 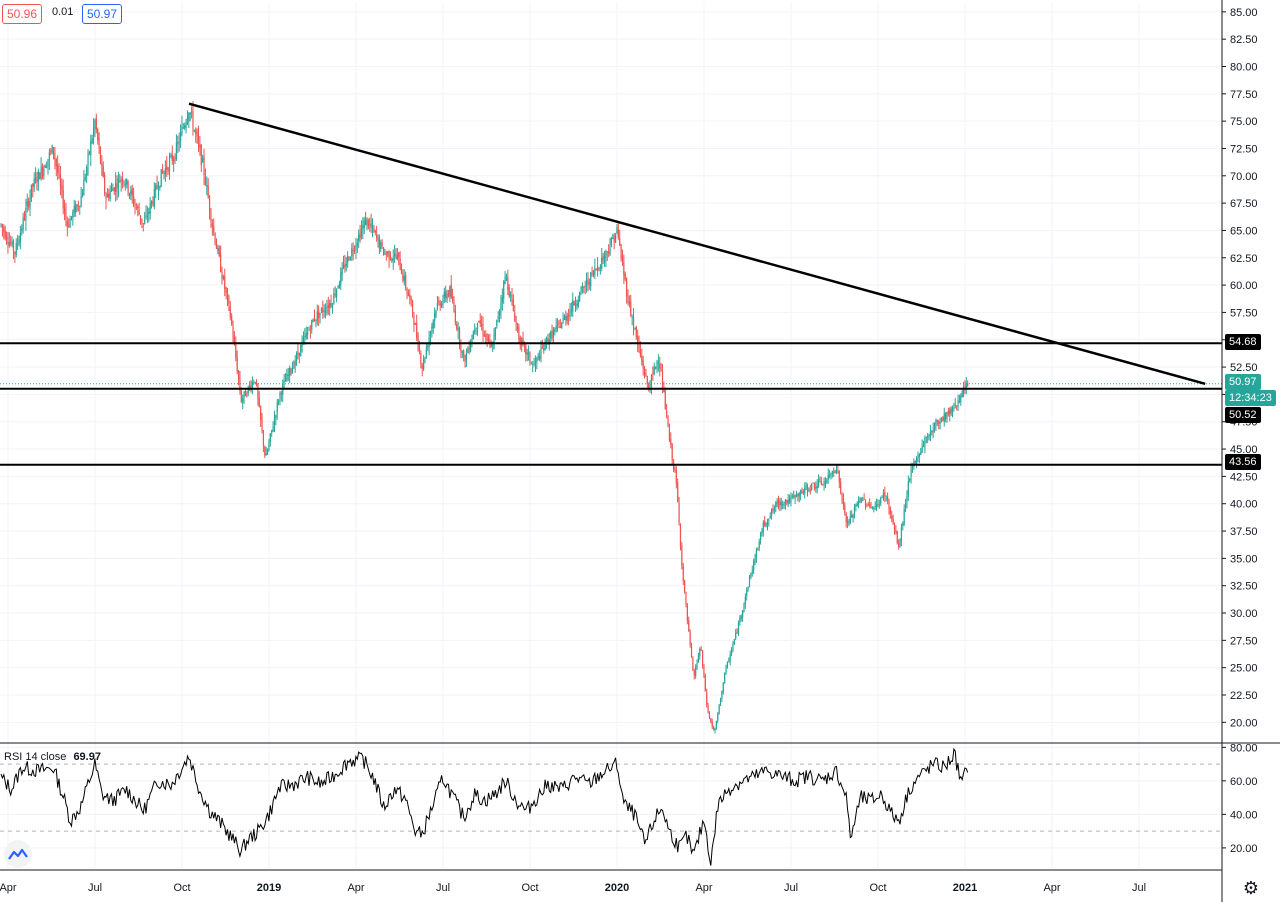 What do you see at coordinates (611, 404) in the screenshot?
I see `horizontal-levels` at bounding box center [611, 404].